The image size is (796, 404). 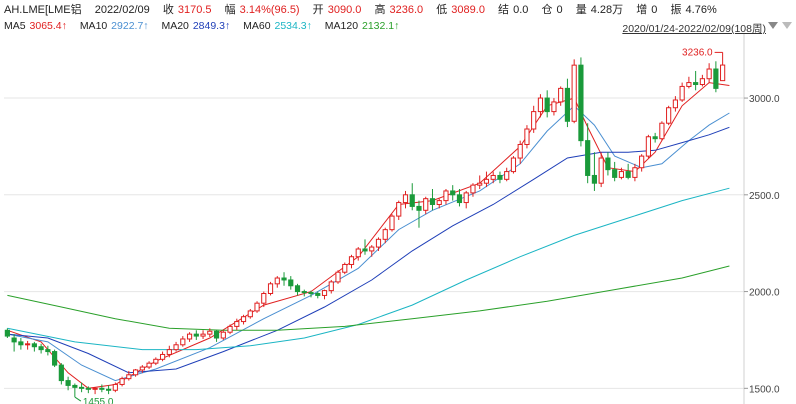 What do you see at coordinates (654, 10) in the screenshot?
I see `increase-value: 0` at bounding box center [654, 10].